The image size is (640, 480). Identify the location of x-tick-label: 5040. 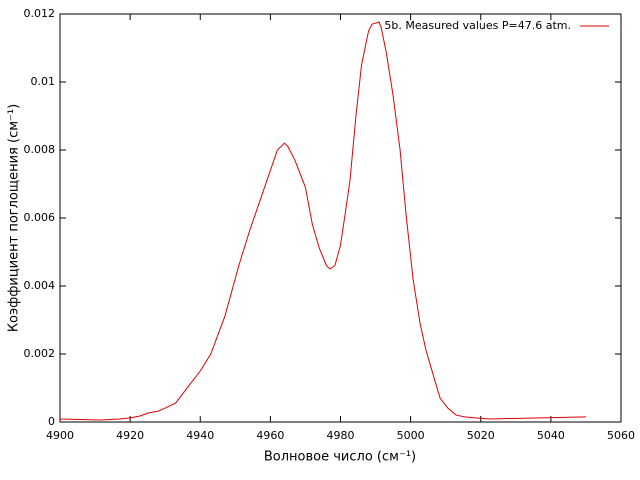
(551, 435).